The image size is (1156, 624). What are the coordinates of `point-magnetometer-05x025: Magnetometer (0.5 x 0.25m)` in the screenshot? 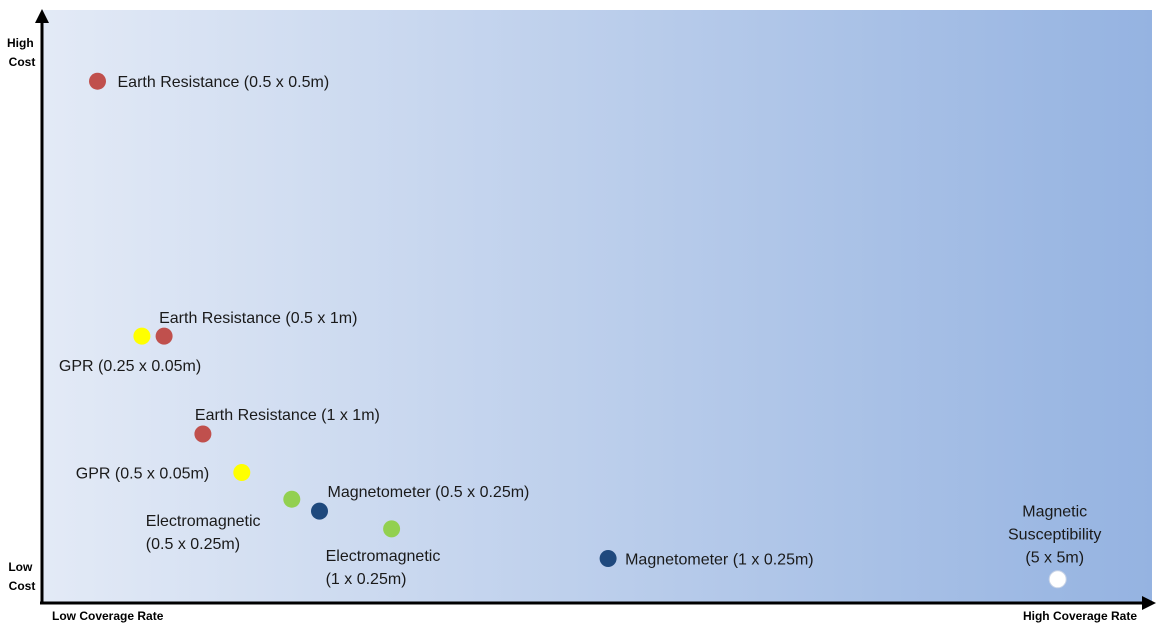 It's located at (420, 502).